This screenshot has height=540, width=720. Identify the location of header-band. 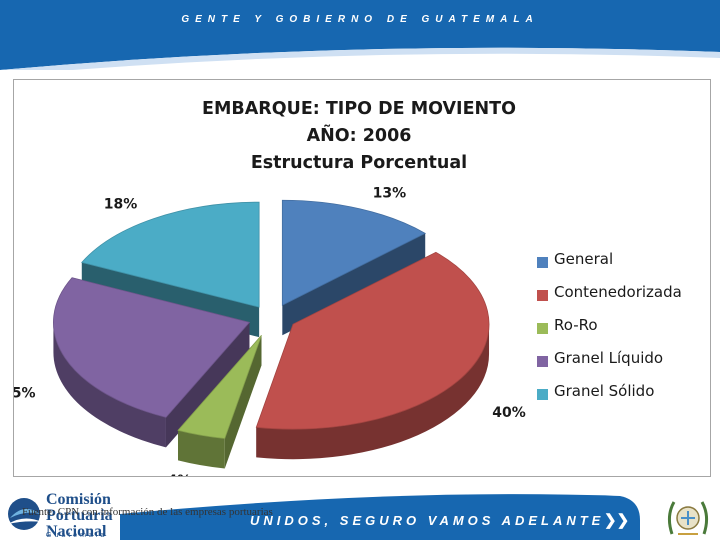
(360, 35).